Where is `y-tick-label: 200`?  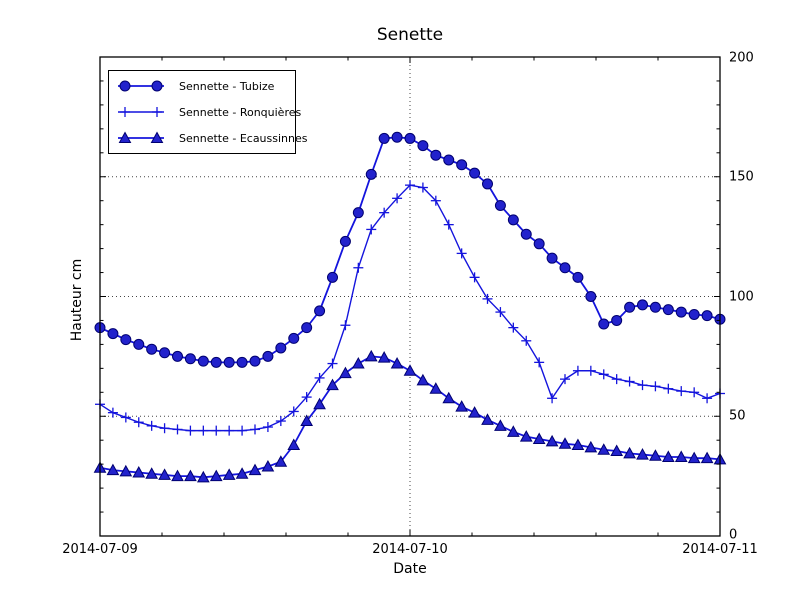
y-tick-label: 200 is located at coordinates (741, 58).